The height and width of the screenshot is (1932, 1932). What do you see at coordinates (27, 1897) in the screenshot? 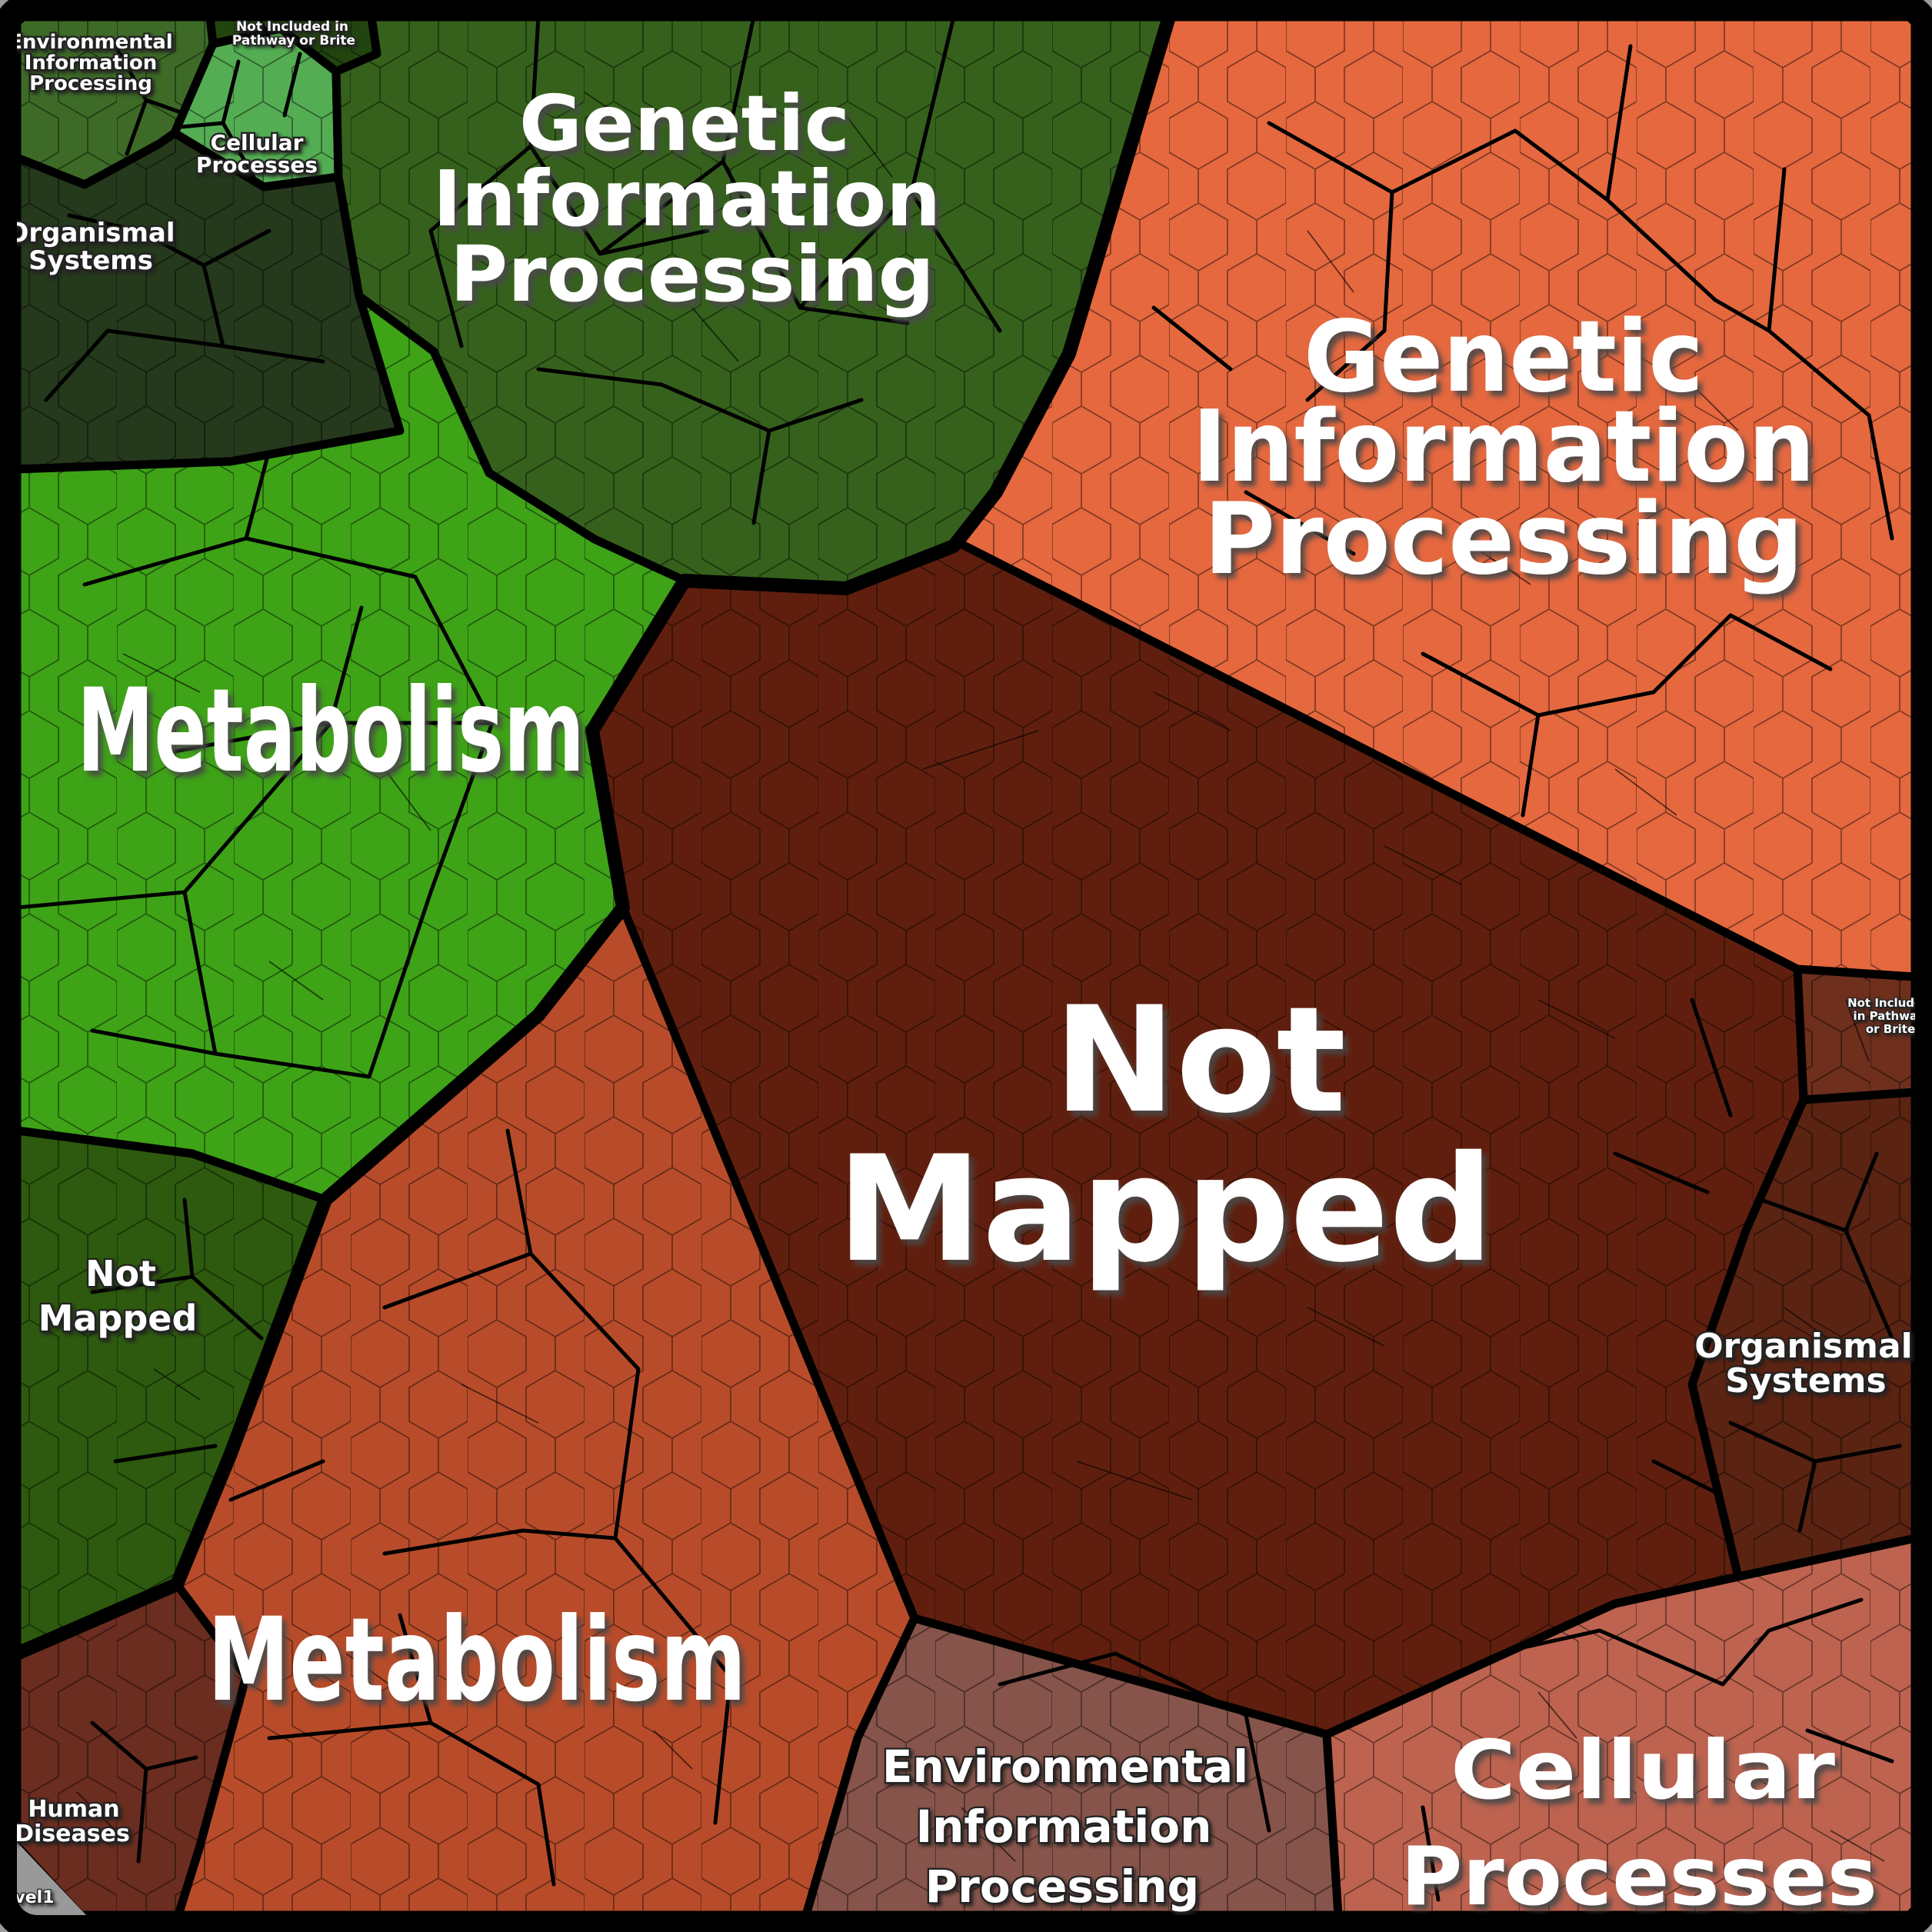
I see `level-badge: Level1` at bounding box center [27, 1897].